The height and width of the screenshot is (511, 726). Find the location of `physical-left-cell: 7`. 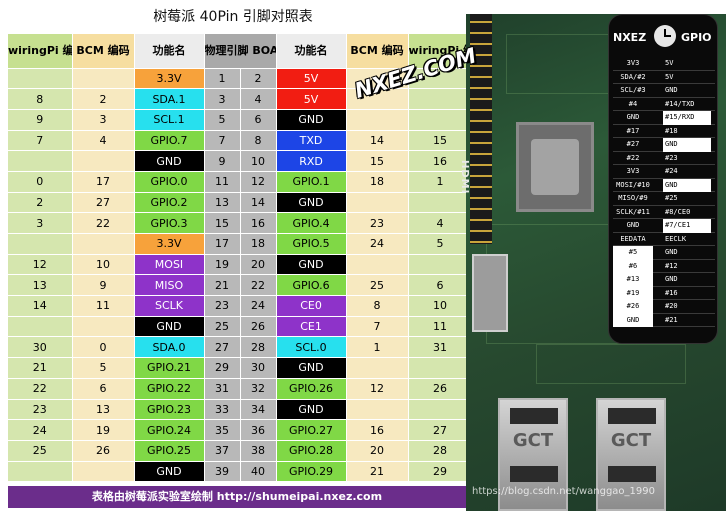

physical-left-cell: 7 is located at coordinates (222, 141).